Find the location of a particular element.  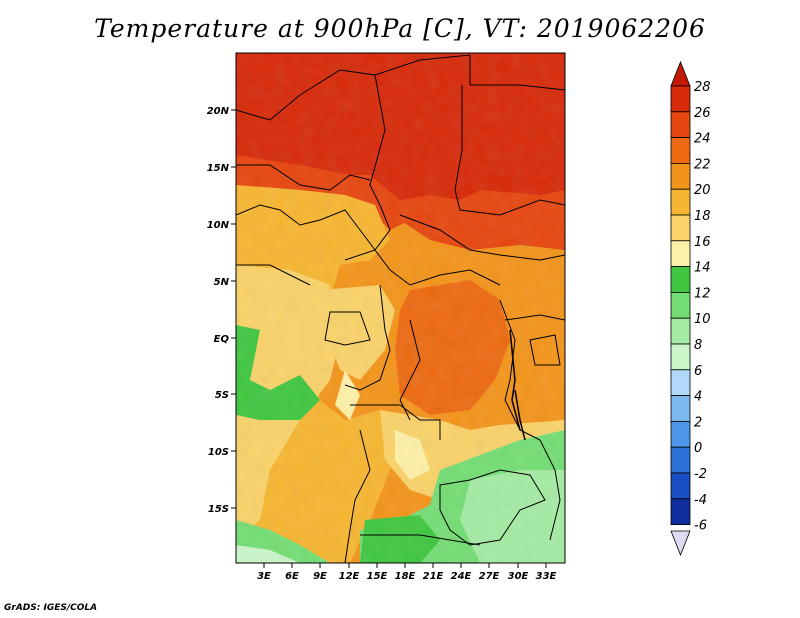

lon-tick-label: 9E is located at coordinates (320, 576).